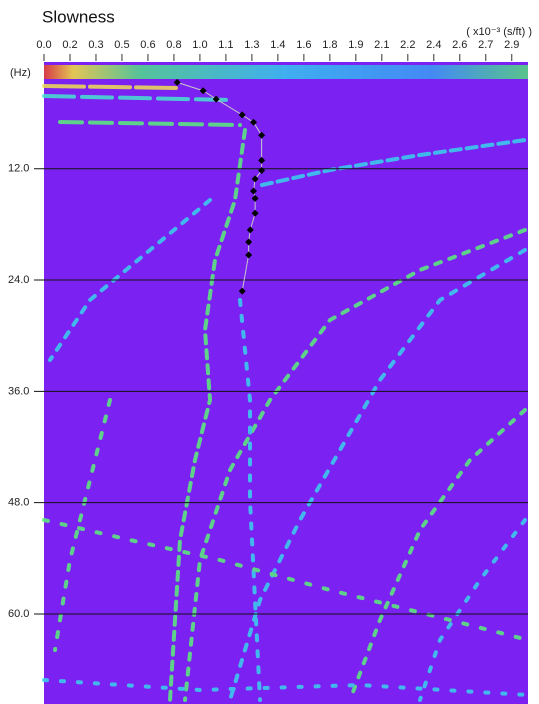 This screenshot has height=704, width=539. Describe the element at coordinates (69, 45) in the screenshot. I see `x-tick-label: 0.2` at that location.